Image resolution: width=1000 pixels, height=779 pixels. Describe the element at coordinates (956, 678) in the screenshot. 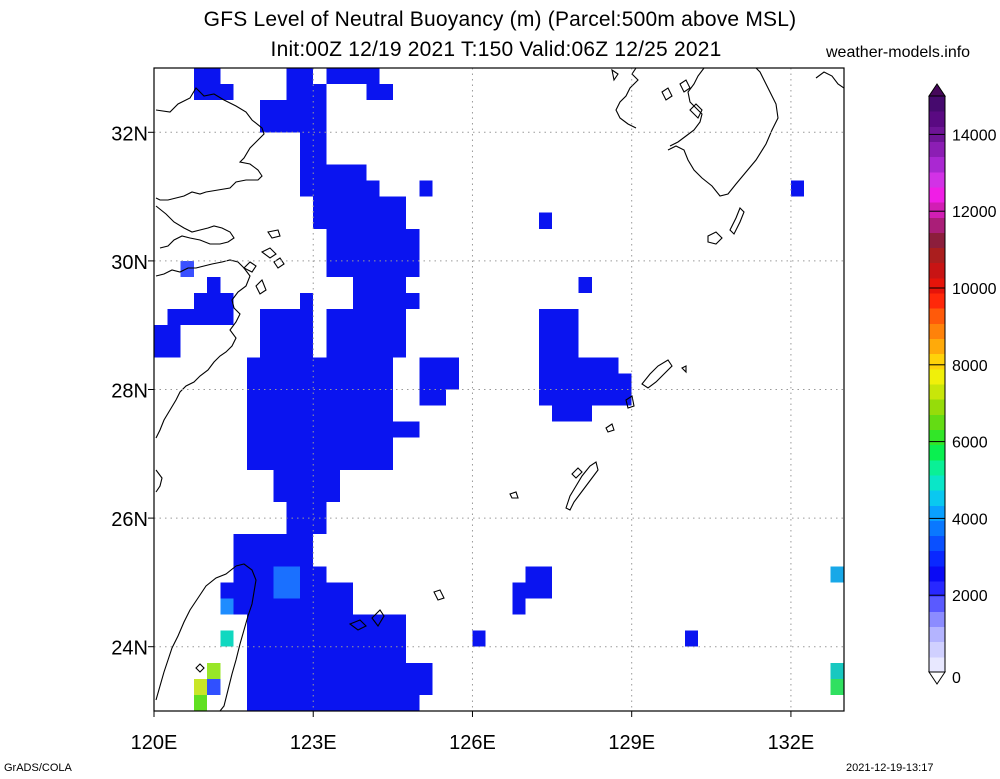

I see `colorbar-label: 0` at that location.